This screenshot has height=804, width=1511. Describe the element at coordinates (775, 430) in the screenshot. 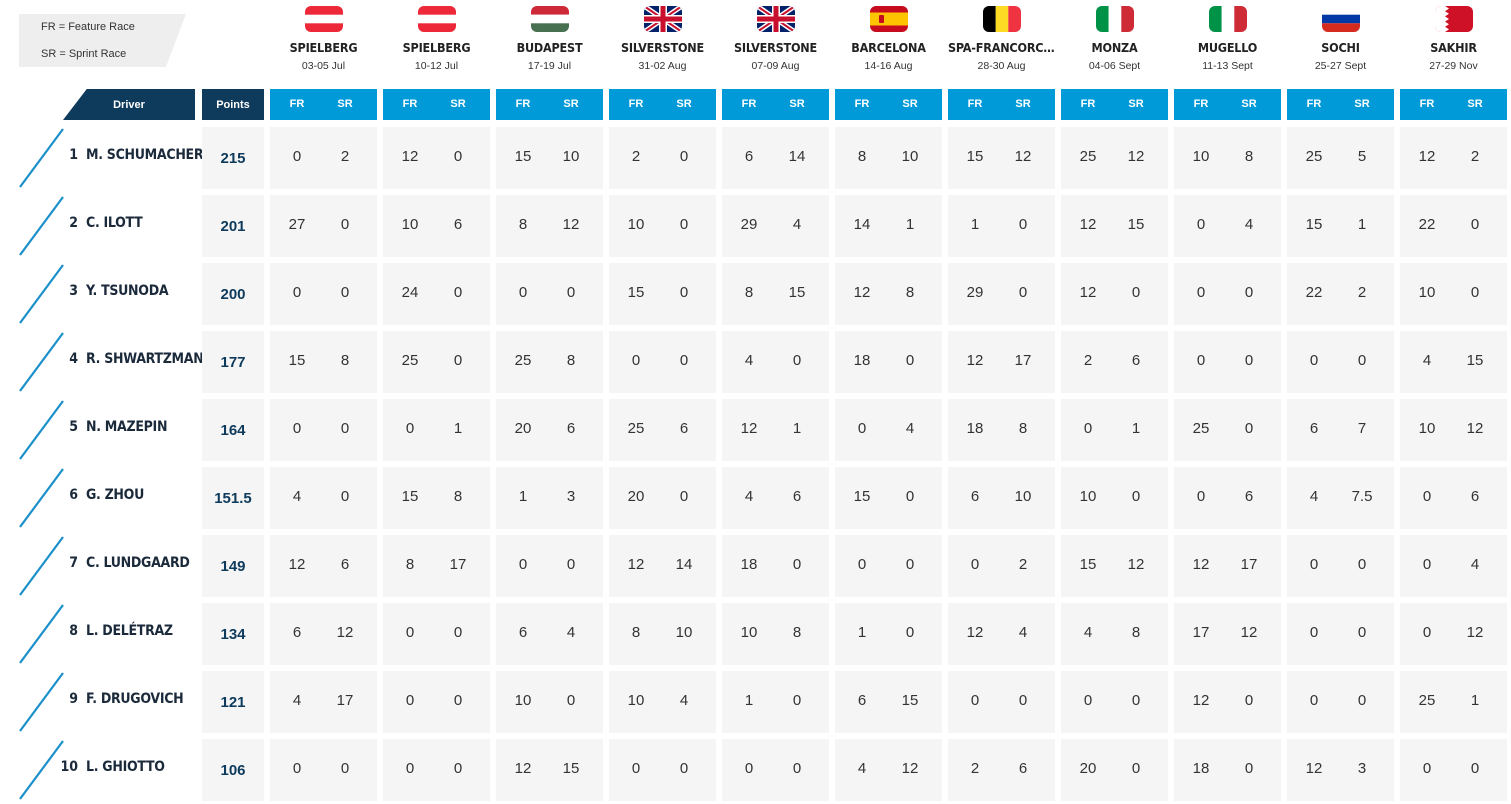

I see `race-result-cell: 12 1` at that location.